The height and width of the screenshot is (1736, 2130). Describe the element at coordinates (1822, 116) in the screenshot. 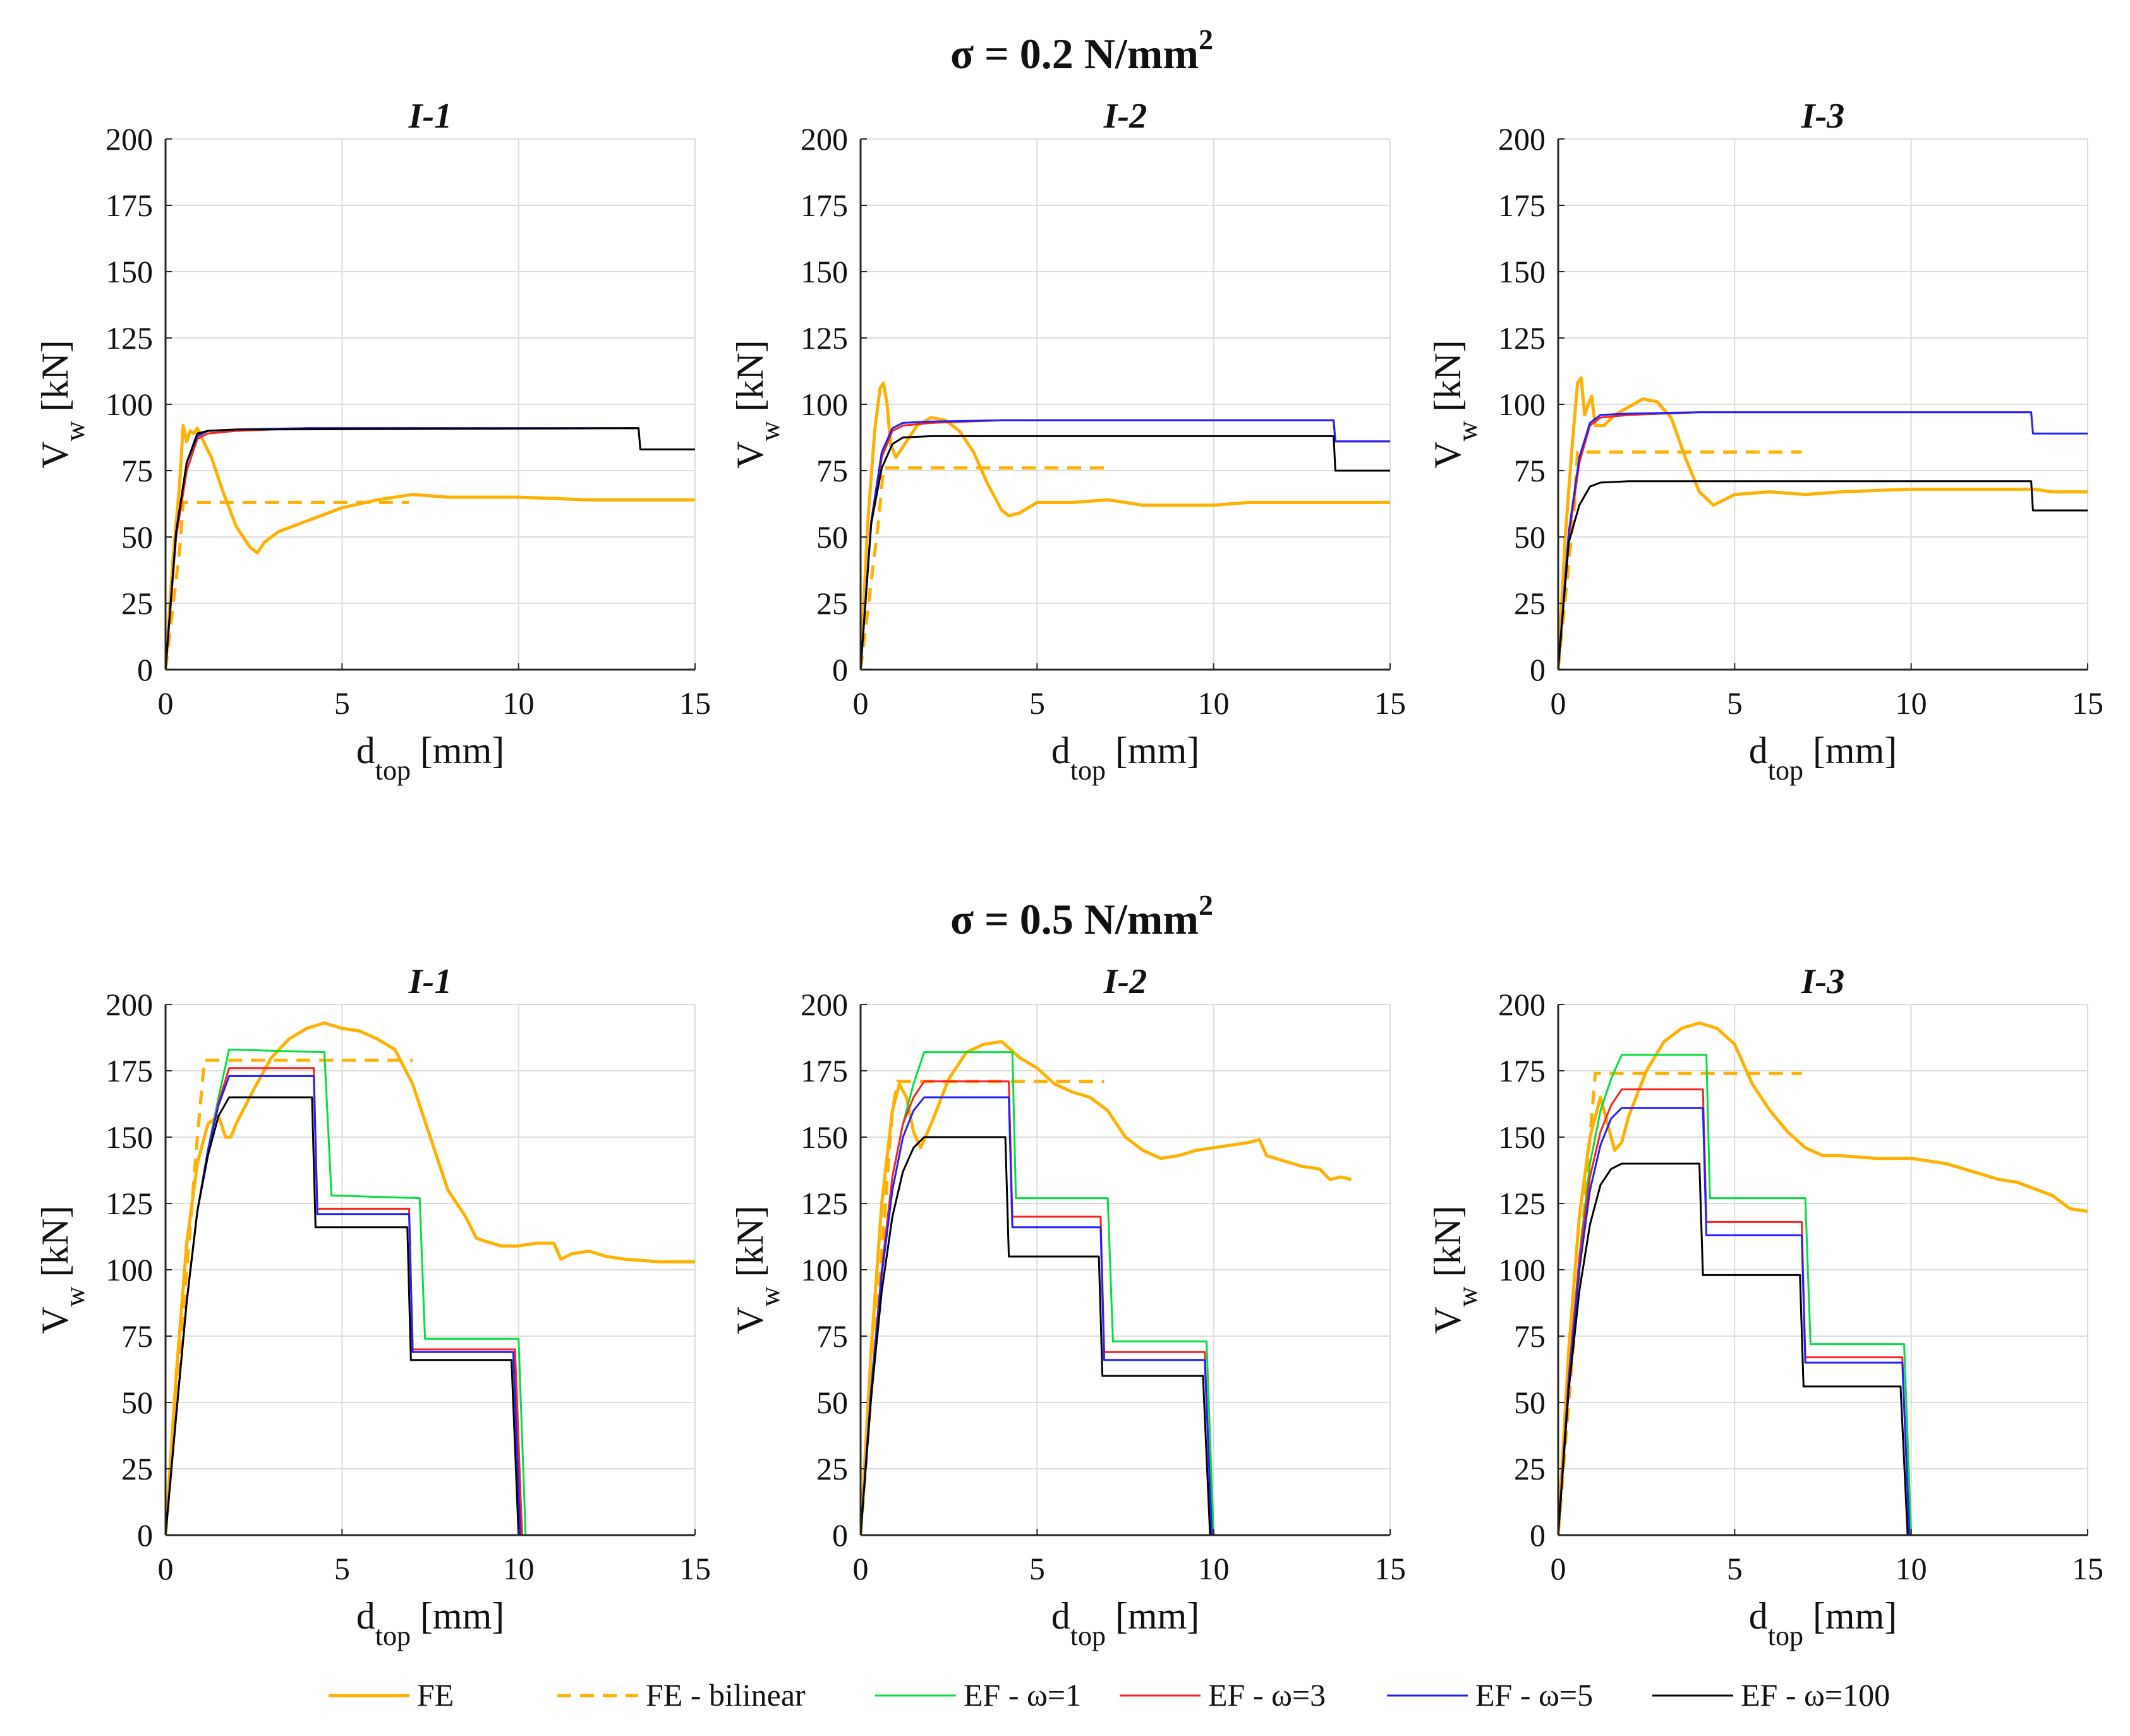

I see `panel-title: I-3` at that location.